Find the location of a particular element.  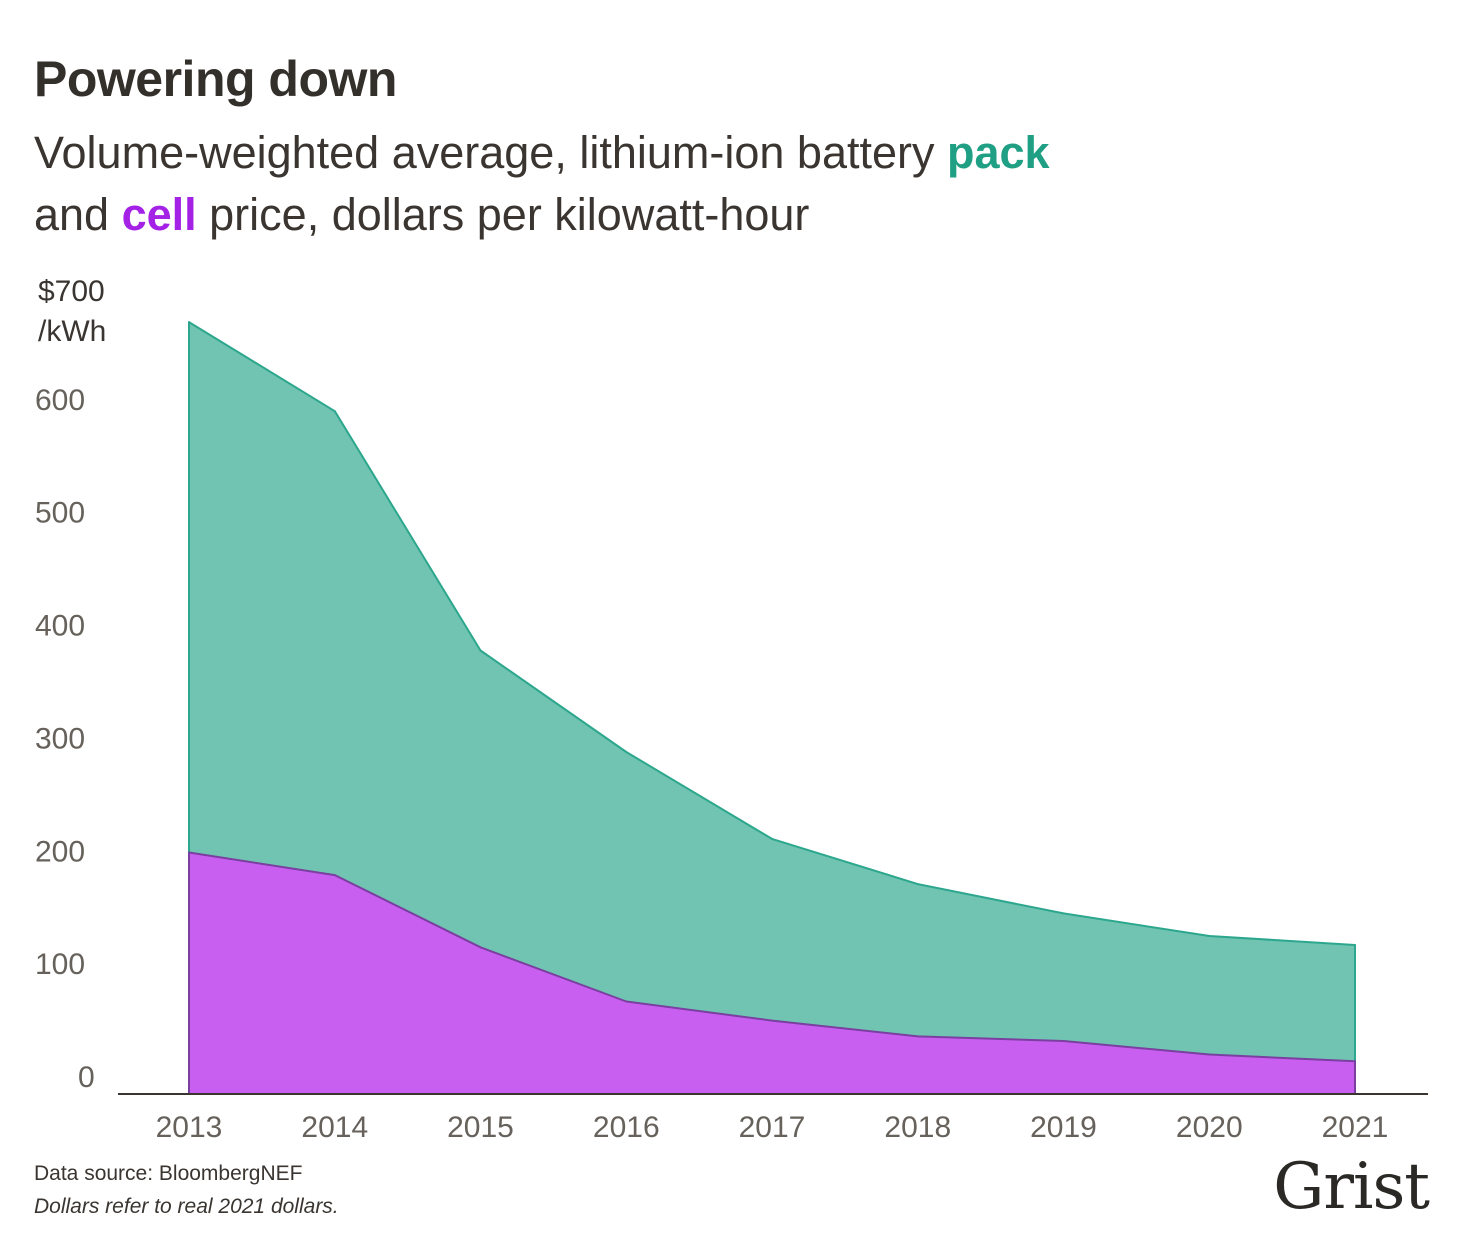

point-cell-2021 is located at coordinates (1355, 1061).